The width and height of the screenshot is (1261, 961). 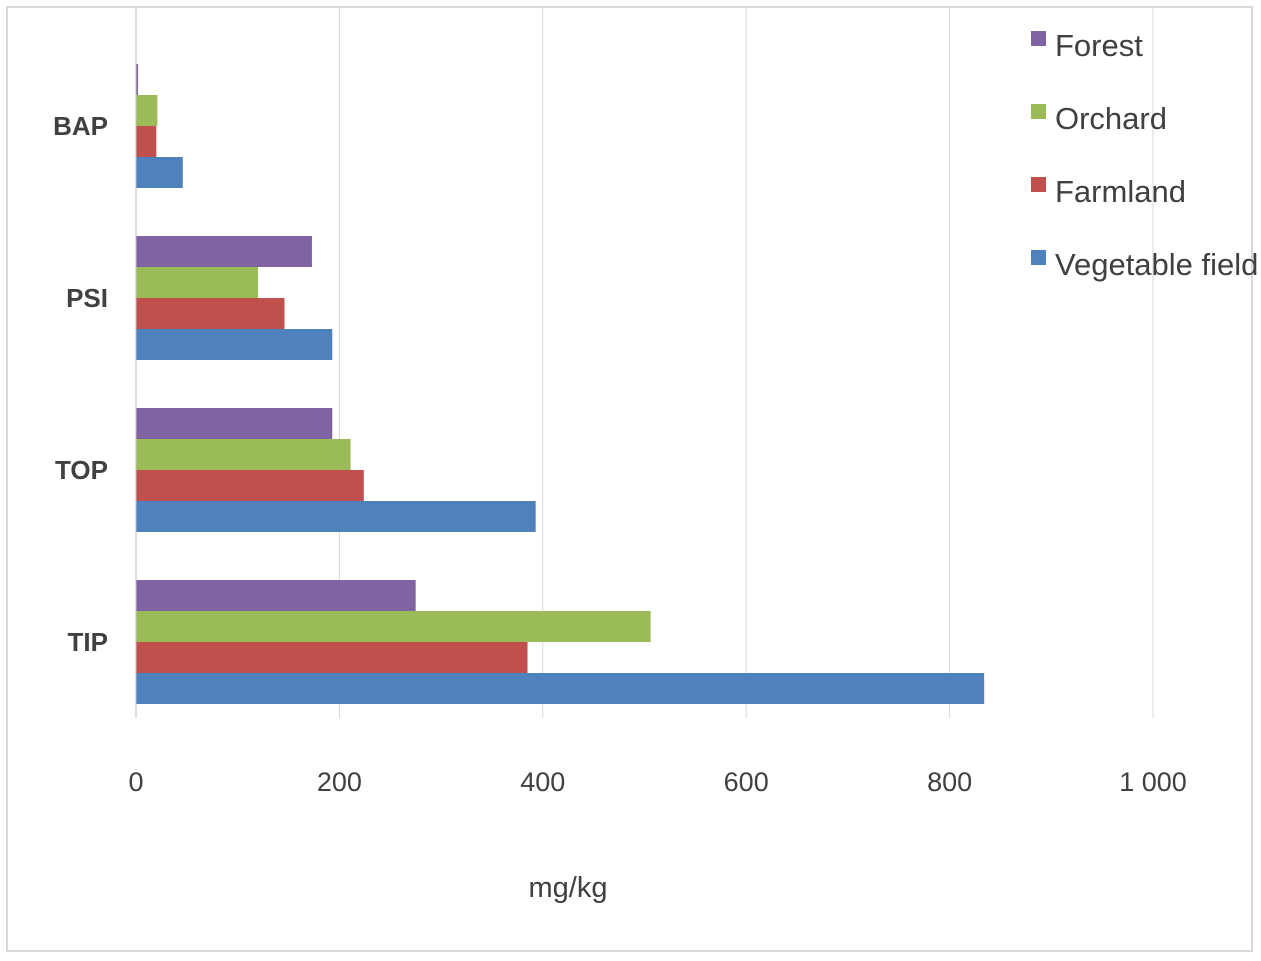 What do you see at coordinates (243, 454) in the screenshot?
I see `bar-orchard-top` at bounding box center [243, 454].